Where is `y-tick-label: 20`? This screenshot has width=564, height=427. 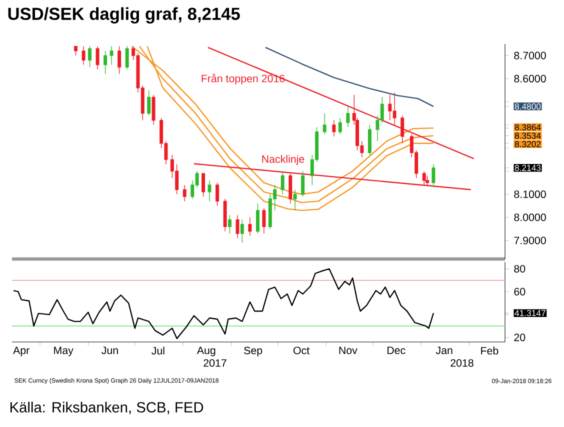
y-tick-label: 20 is located at coordinates (520, 338).